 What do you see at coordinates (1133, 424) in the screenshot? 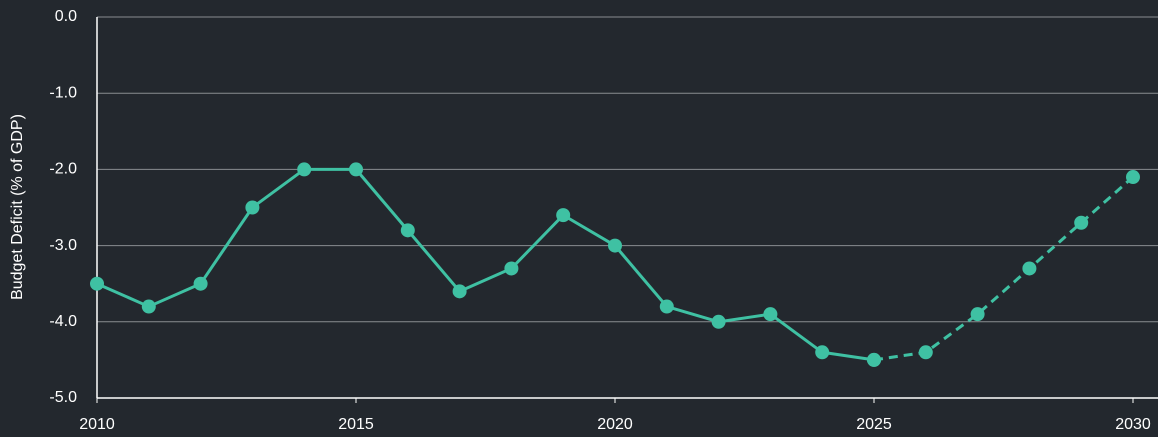
I see `x-tick-label: 2030` at bounding box center [1133, 424].